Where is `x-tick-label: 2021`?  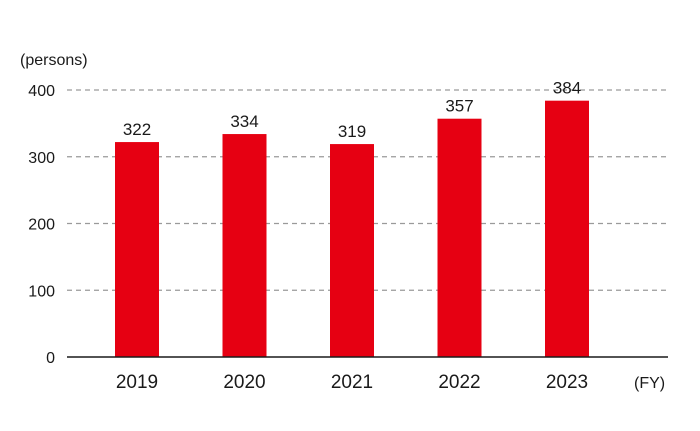
x-tick-label: 2021 is located at coordinates (352, 382).